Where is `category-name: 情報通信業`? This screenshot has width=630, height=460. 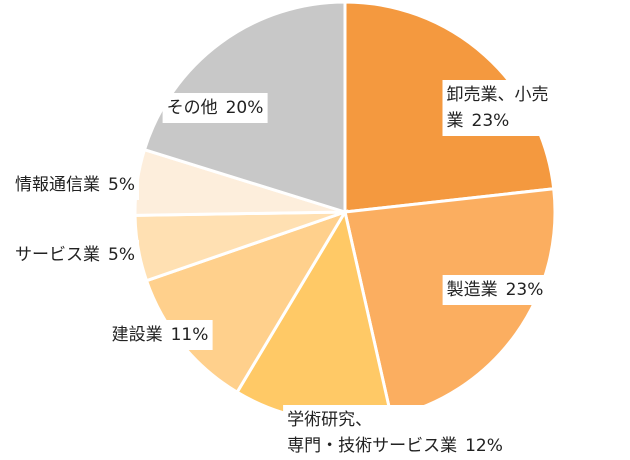 category-name: 情報通信業 is located at coordinates (58, 185).